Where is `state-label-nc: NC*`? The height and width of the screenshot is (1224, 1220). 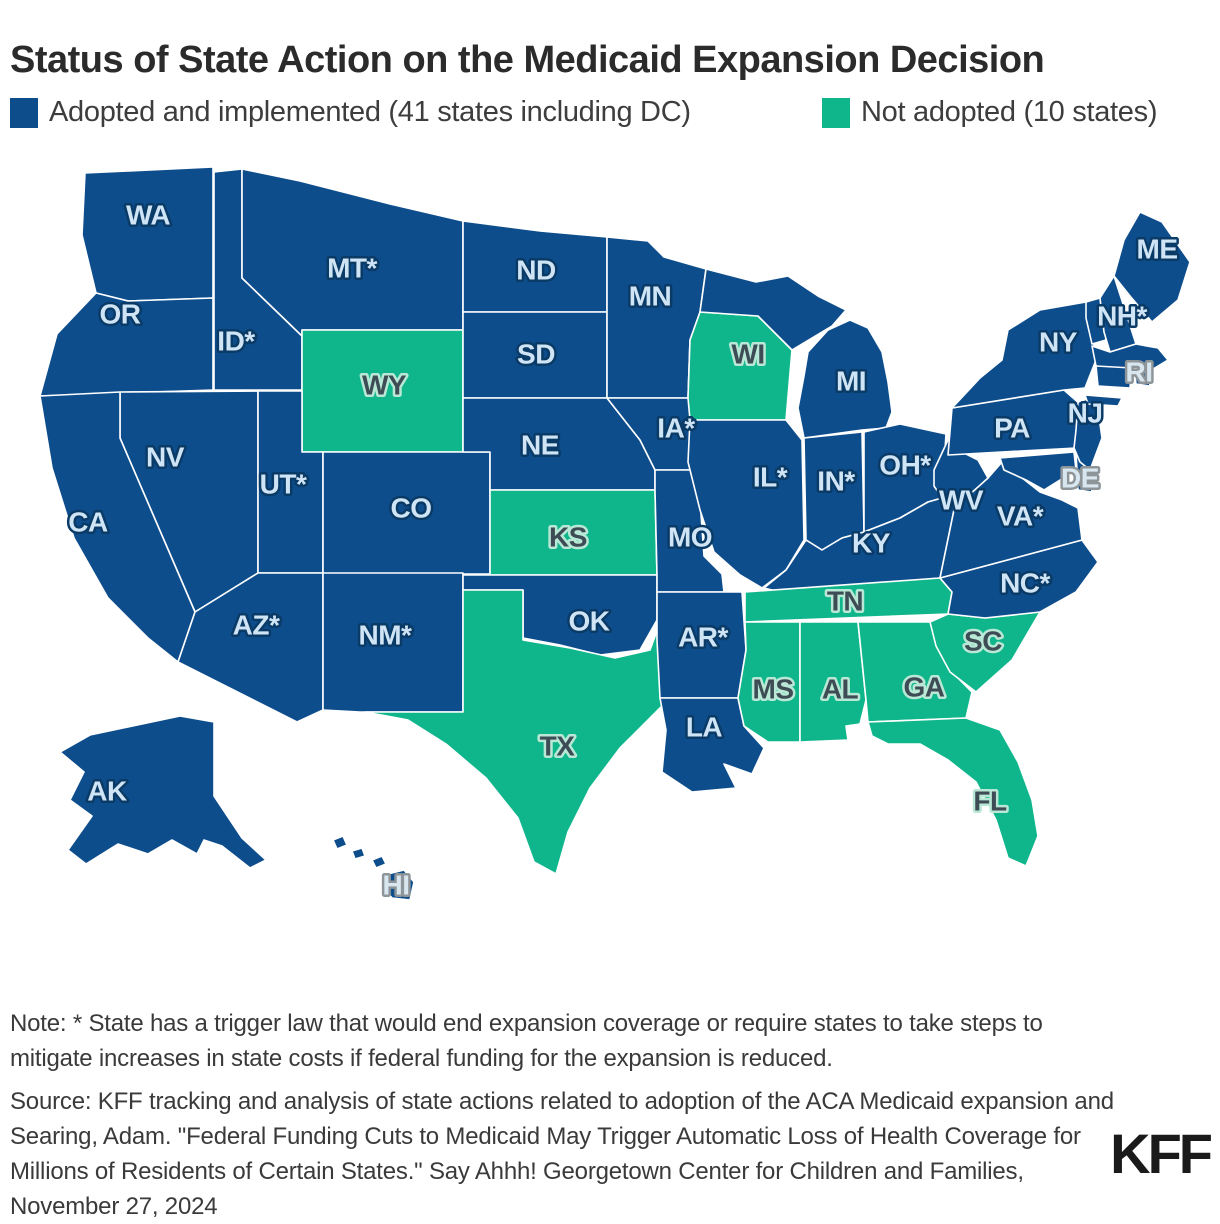 state-label-nc: NC* is located at coordinates (1025, 583).